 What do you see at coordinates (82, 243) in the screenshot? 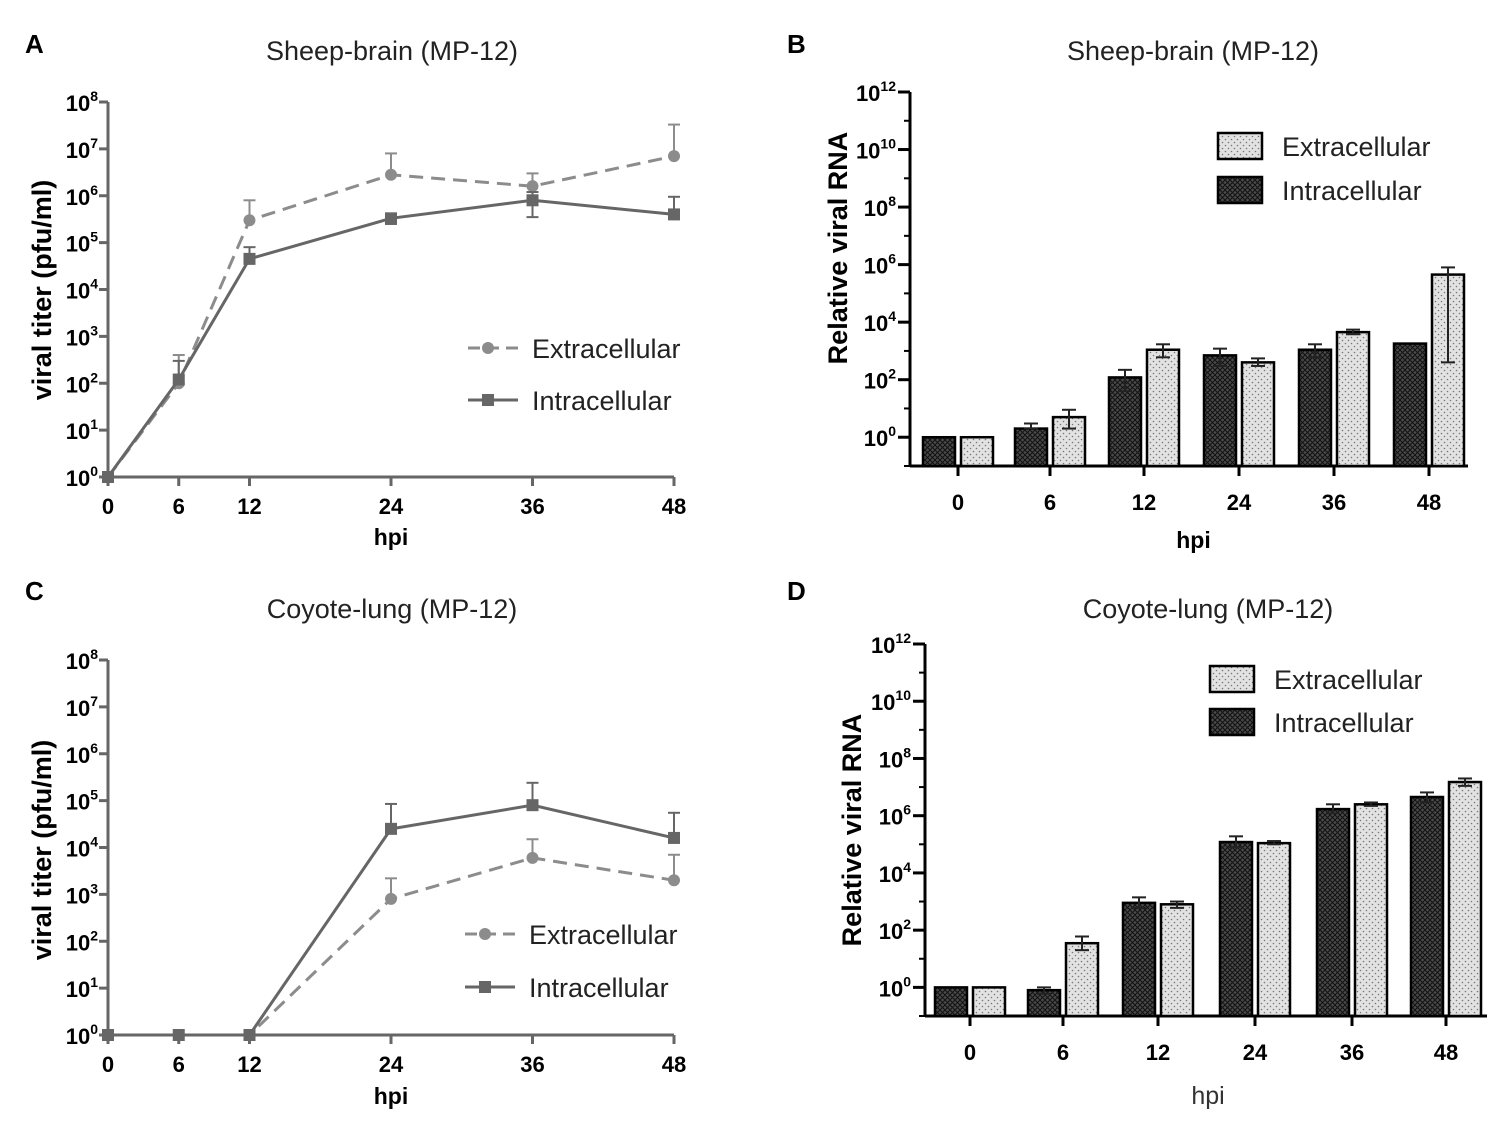
I see `y-tick-label: 10⁵` at bounding box center [82, 243].